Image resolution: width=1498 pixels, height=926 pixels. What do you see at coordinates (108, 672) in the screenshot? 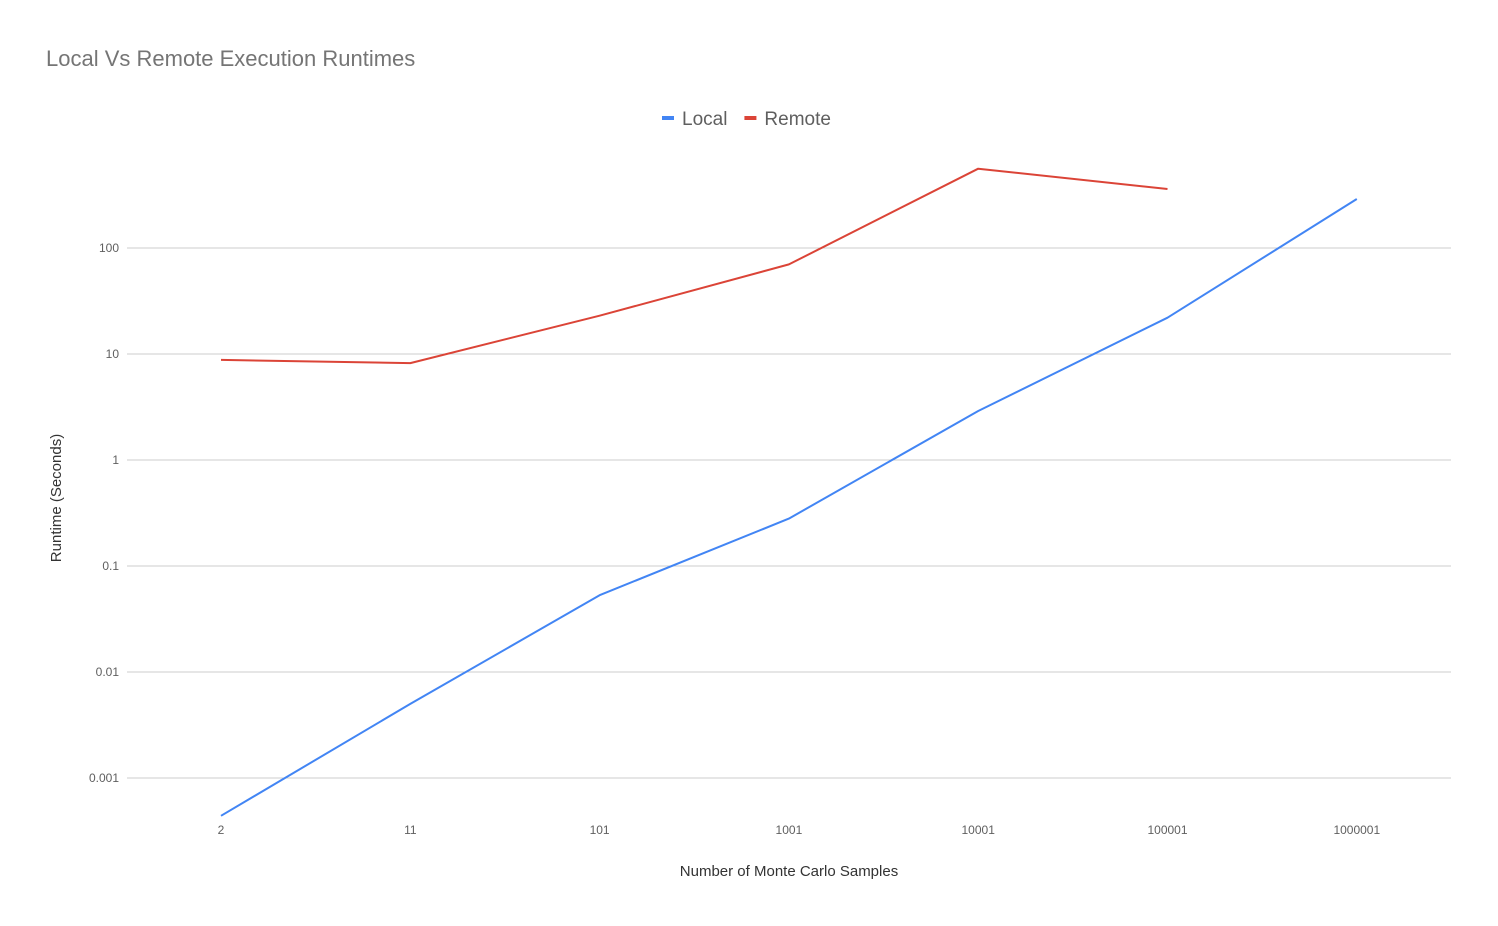
I see `y-tick-label: 0.01` at bounding box center [108, 672].